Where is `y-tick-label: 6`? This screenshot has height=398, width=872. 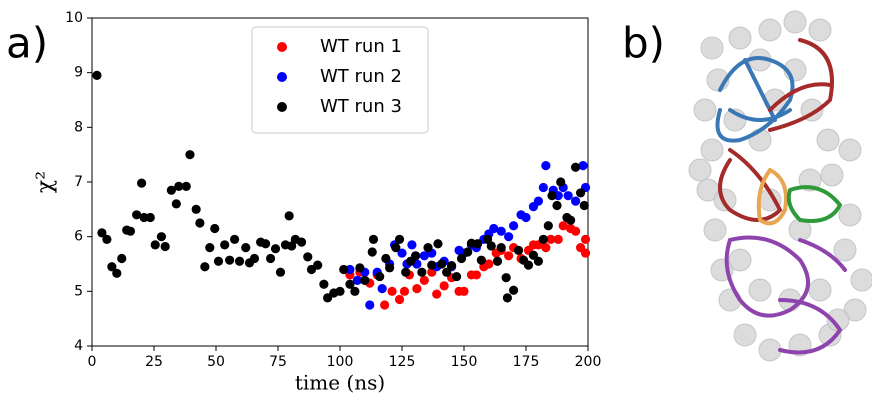
y-tick-label: 6 is located at coordinates (78, 237).